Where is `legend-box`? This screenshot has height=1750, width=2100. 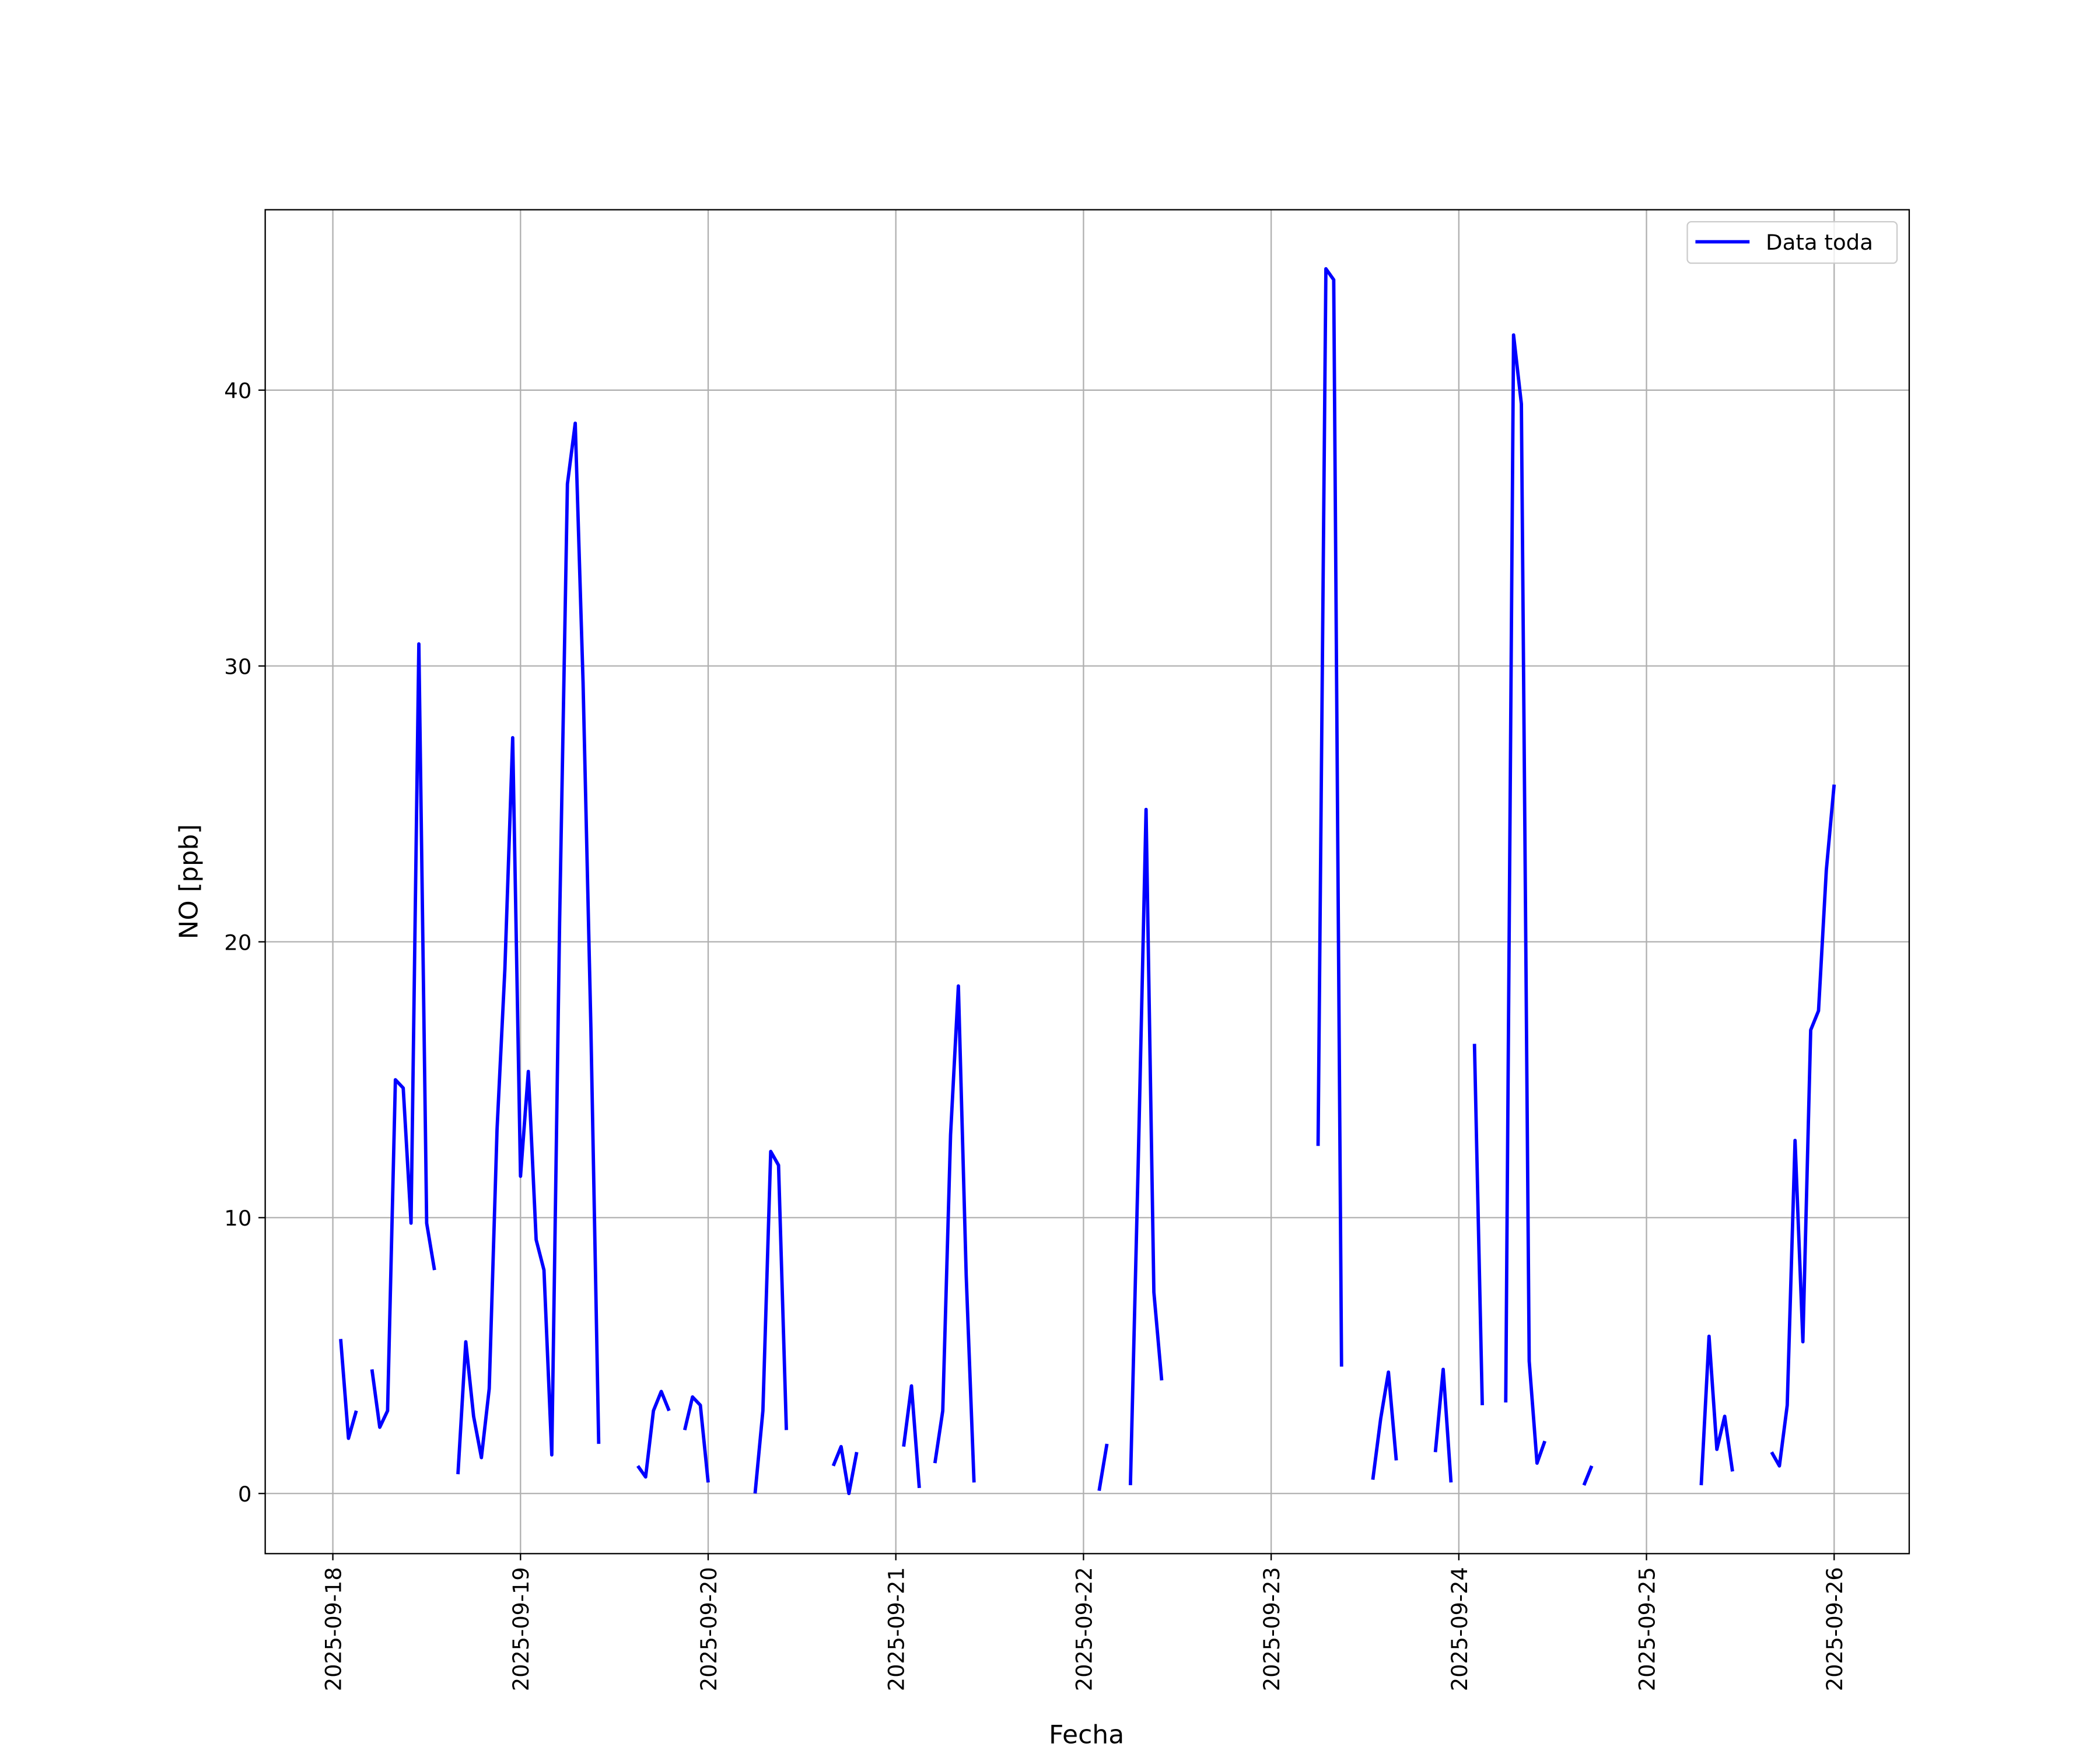 legend-box is located at coordinates (1792, 242).